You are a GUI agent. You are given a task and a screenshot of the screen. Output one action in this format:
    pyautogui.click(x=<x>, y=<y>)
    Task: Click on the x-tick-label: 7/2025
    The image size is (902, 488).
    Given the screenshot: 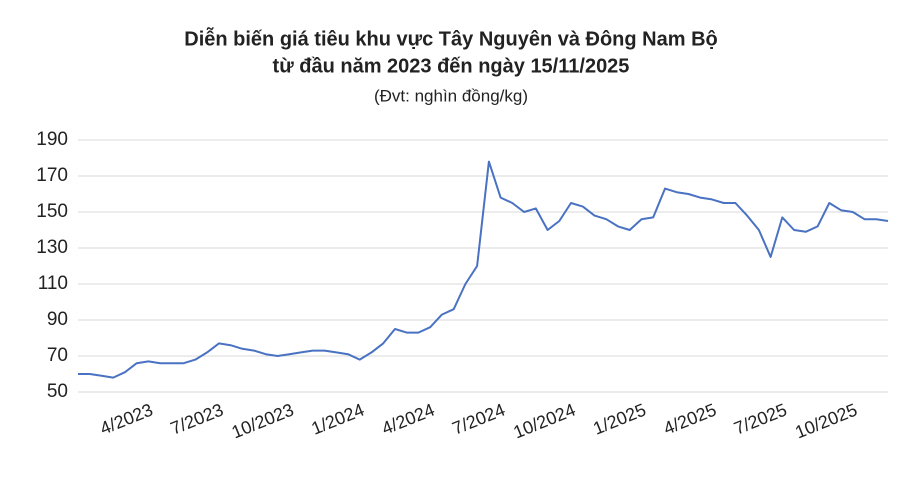 What is the action you would take?
    pyautogui.click(x=760, y=419)
    